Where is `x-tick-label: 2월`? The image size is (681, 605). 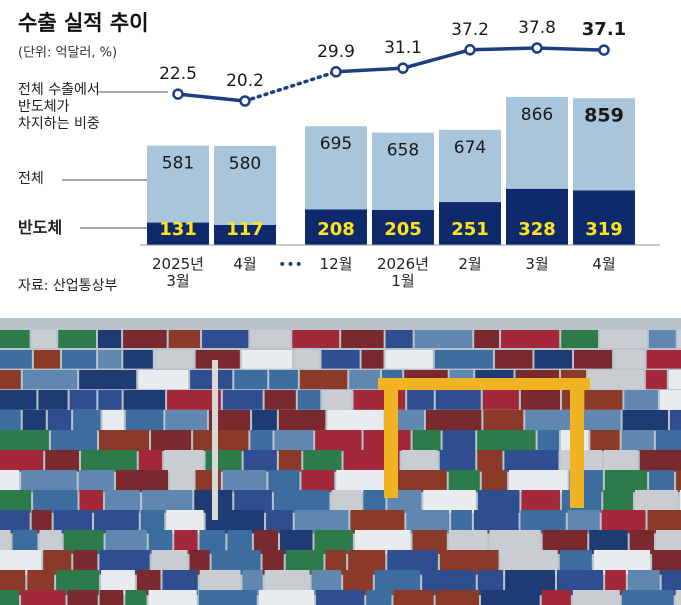
x-tick-label: 2월 is located at coordinates (470, 264).